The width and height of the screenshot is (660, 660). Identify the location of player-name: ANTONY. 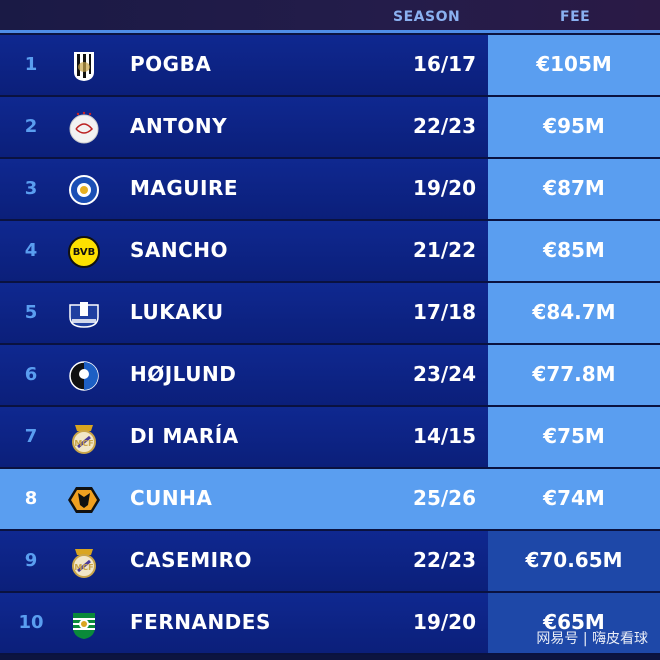
(179, 126).